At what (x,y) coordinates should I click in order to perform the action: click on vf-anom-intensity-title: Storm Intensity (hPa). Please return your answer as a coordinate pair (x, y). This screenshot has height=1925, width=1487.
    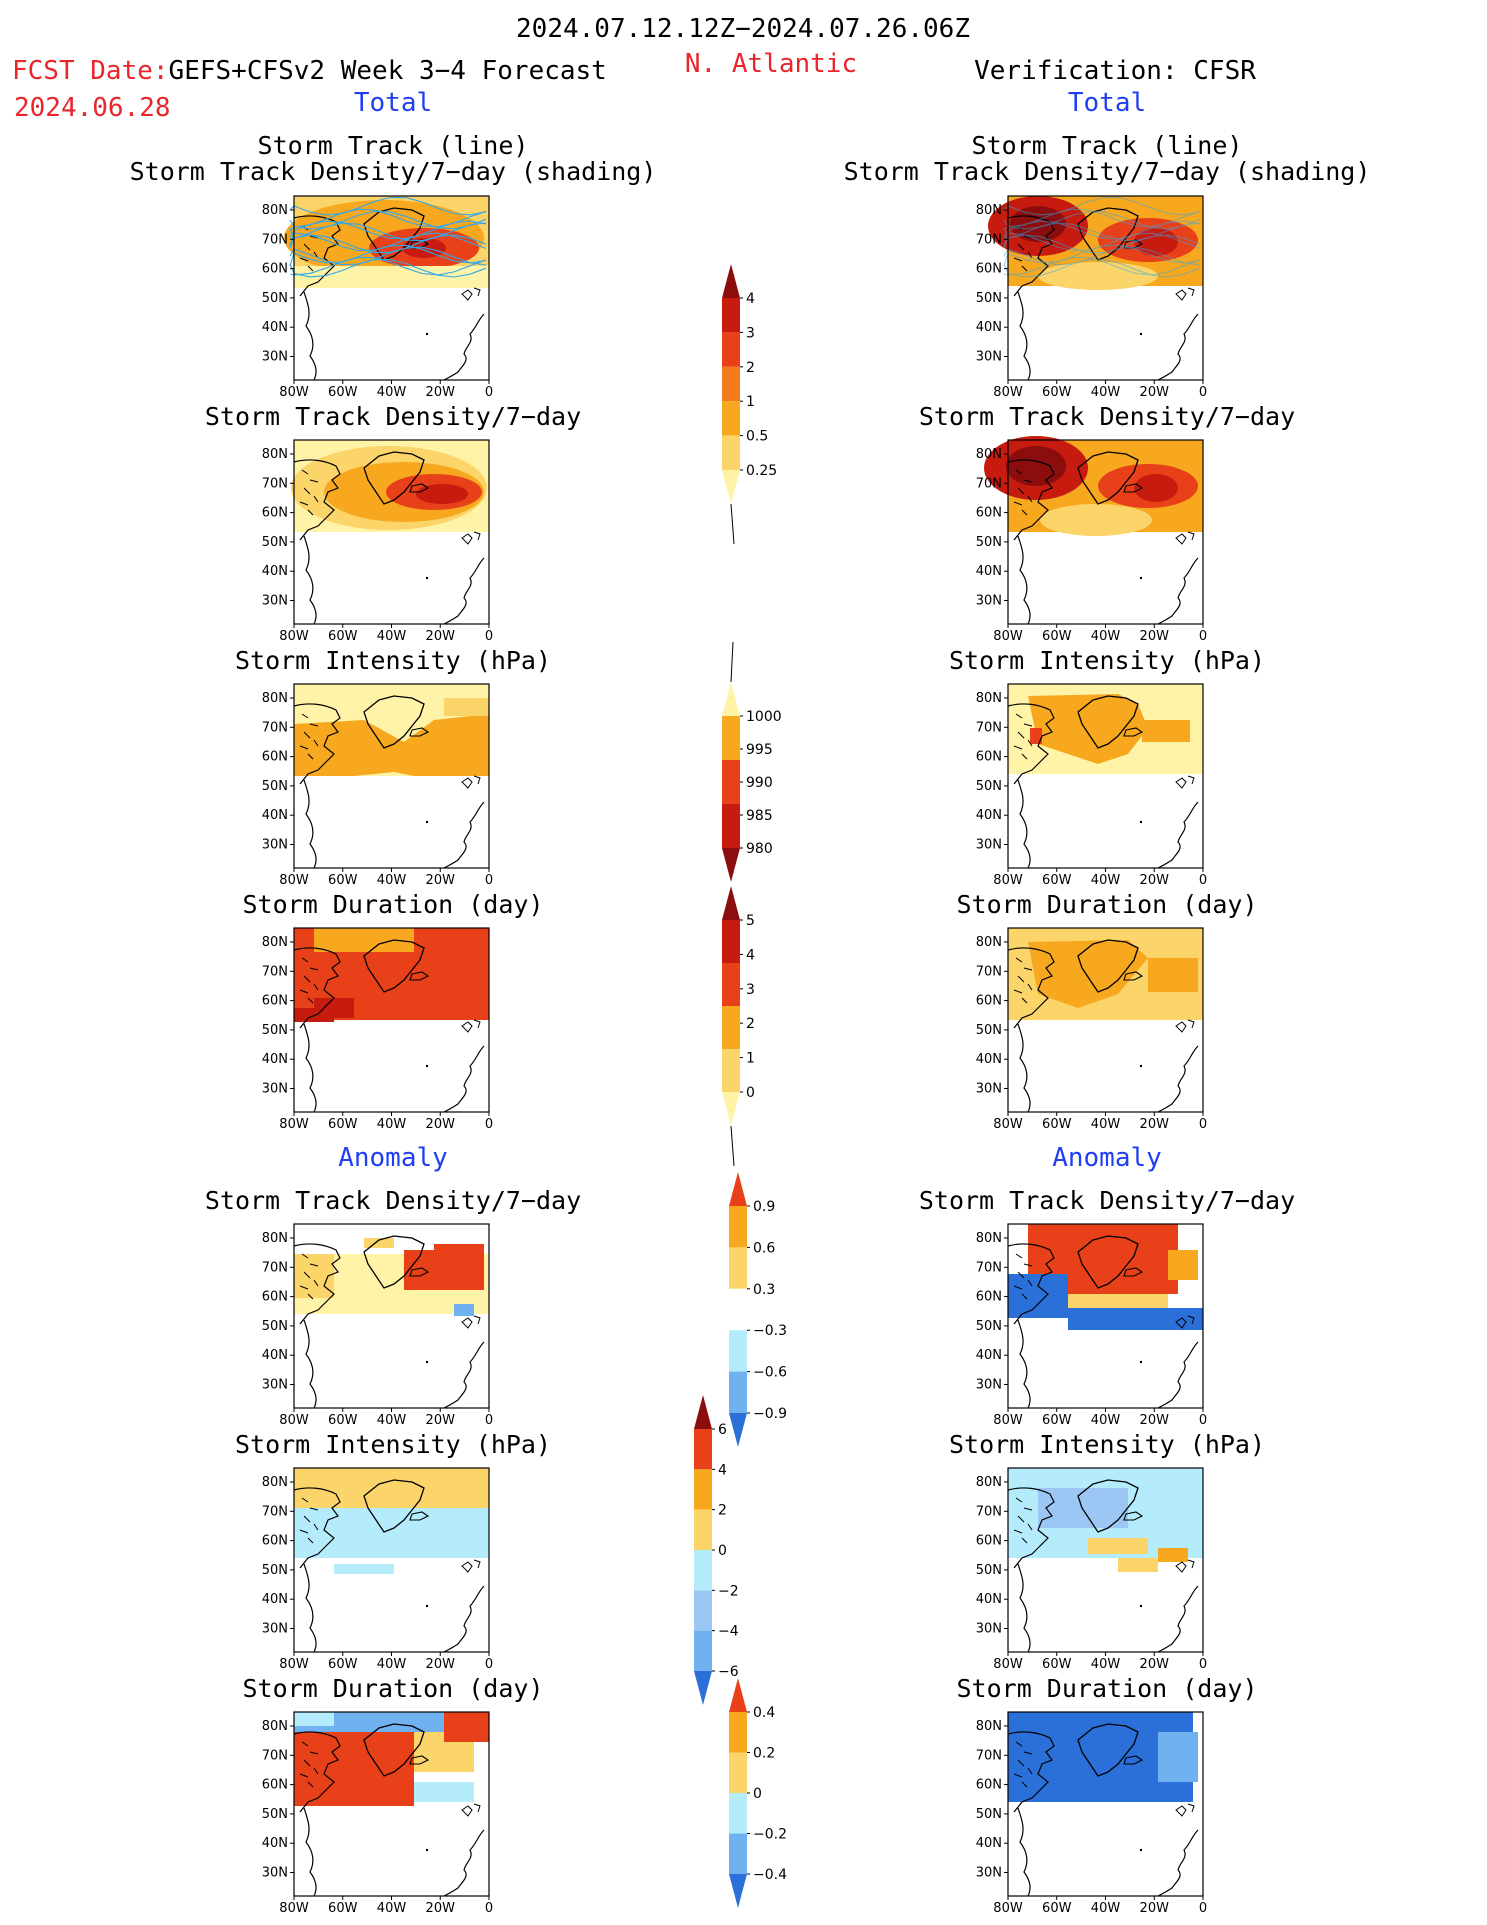
    Looking at the image, I should click on (1107, 1444).